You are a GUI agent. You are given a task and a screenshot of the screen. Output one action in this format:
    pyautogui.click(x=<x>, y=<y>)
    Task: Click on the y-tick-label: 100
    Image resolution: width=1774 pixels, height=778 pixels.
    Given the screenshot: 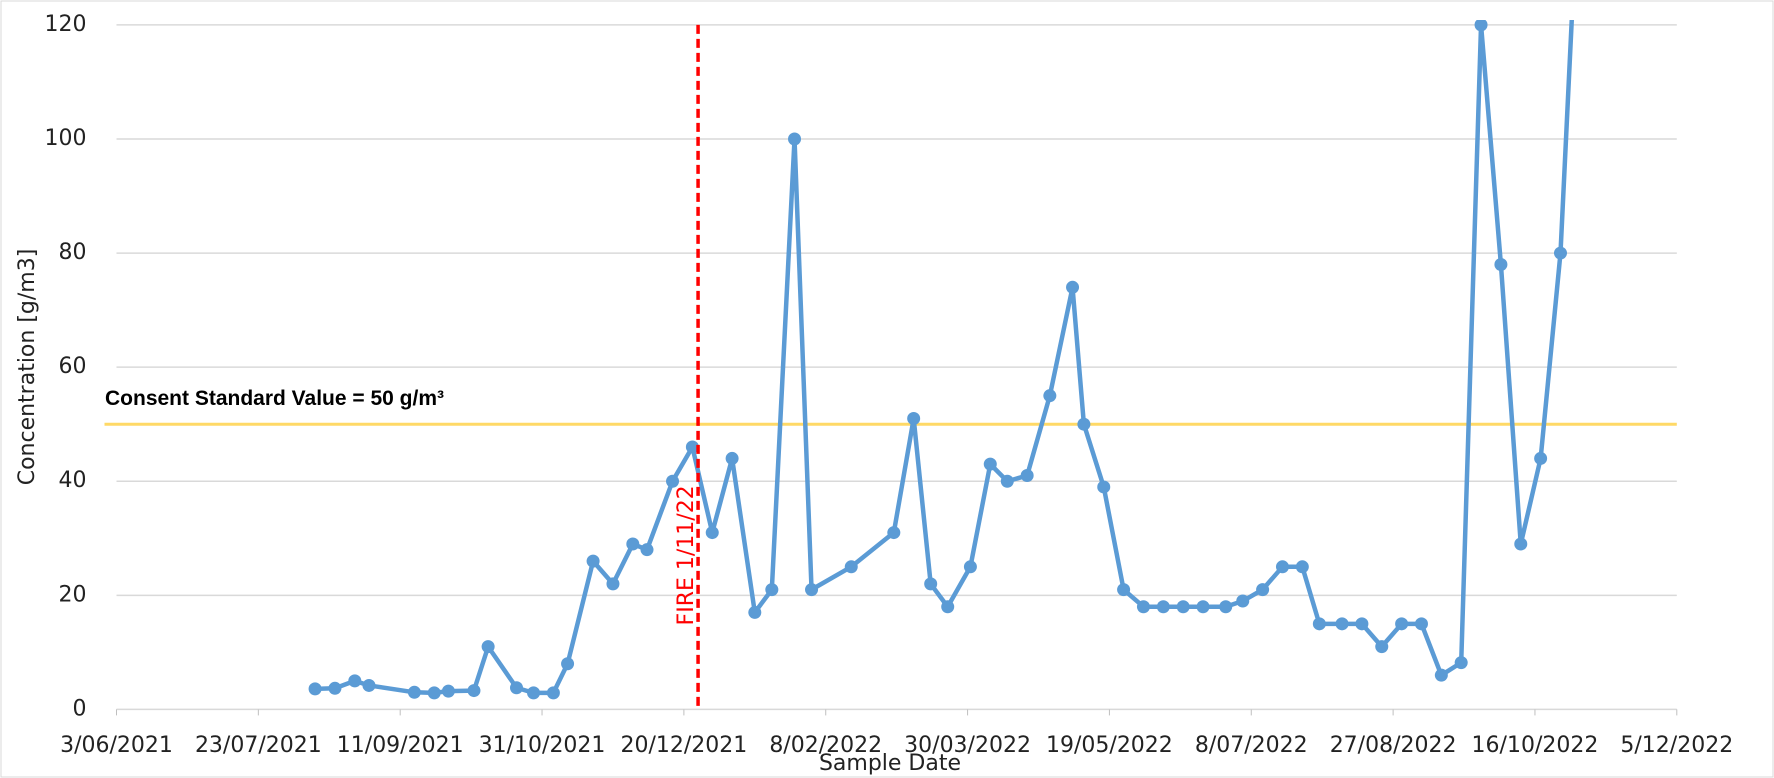 What is the action you would take?
    pyautogui.click(x=66, y=138)
    